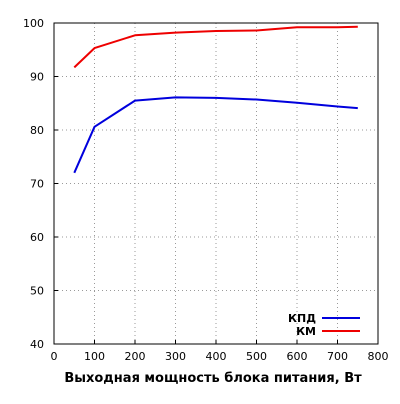 The image size is (400, 404). I want to click on y-tick-label: 70, so click(37, 184).